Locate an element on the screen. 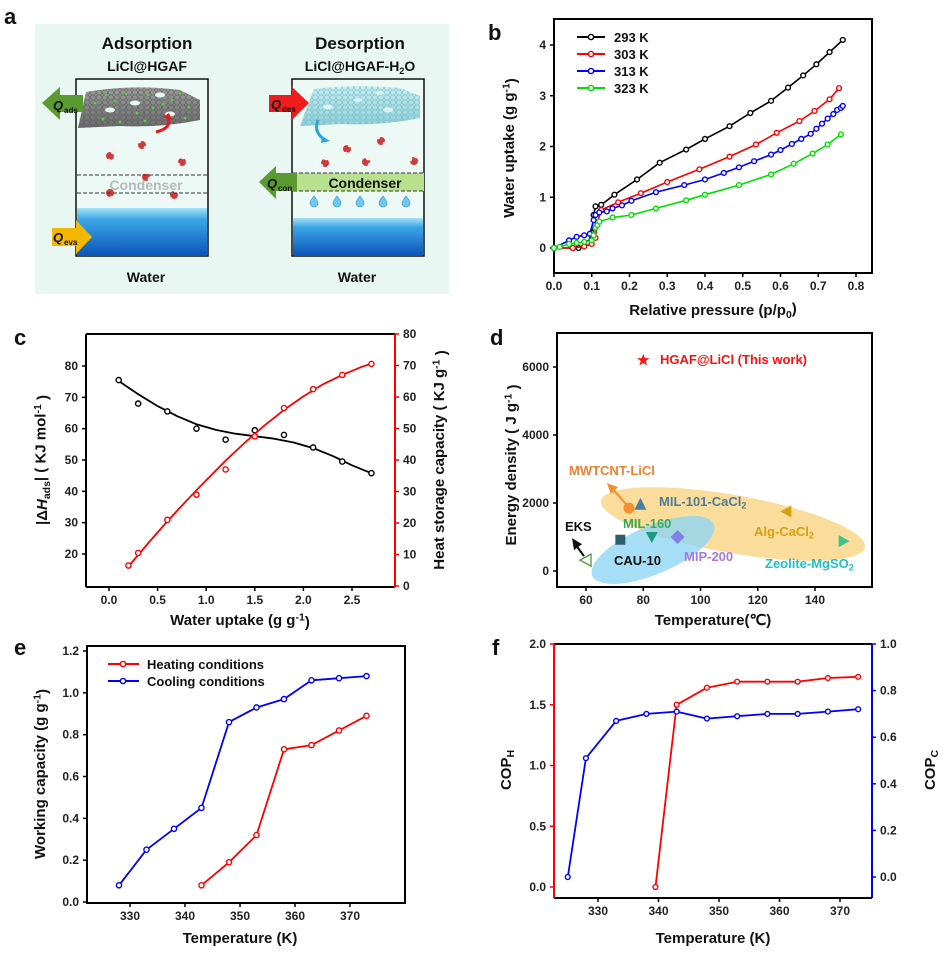  qads-arrow-icon: Q ads is located at coordinates (62, 103).